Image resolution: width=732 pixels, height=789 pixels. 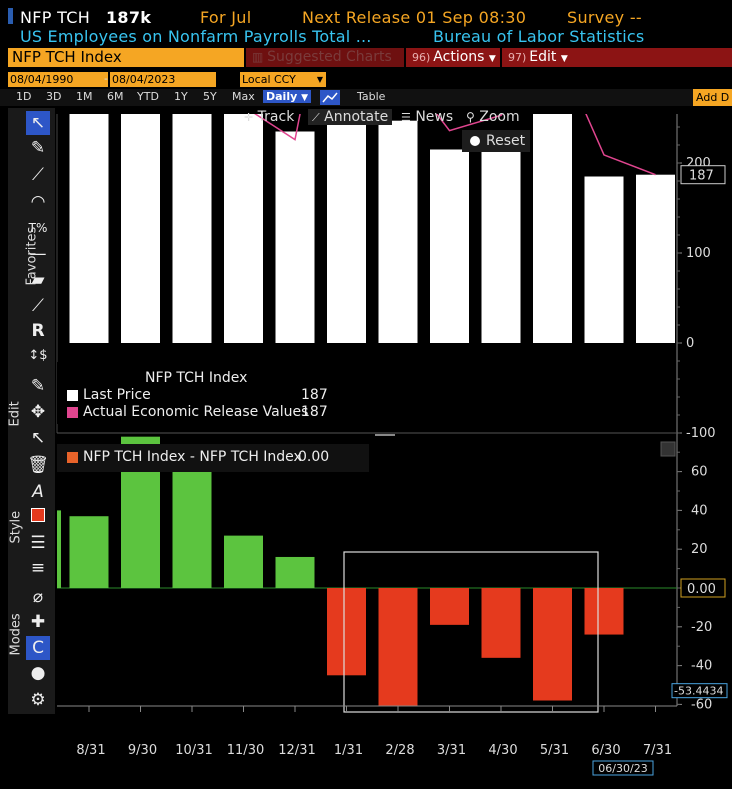 What do you see at coordinates (16, 527) in the screenshot?
I see `style-label: Style` at bounding box center [16, 527].